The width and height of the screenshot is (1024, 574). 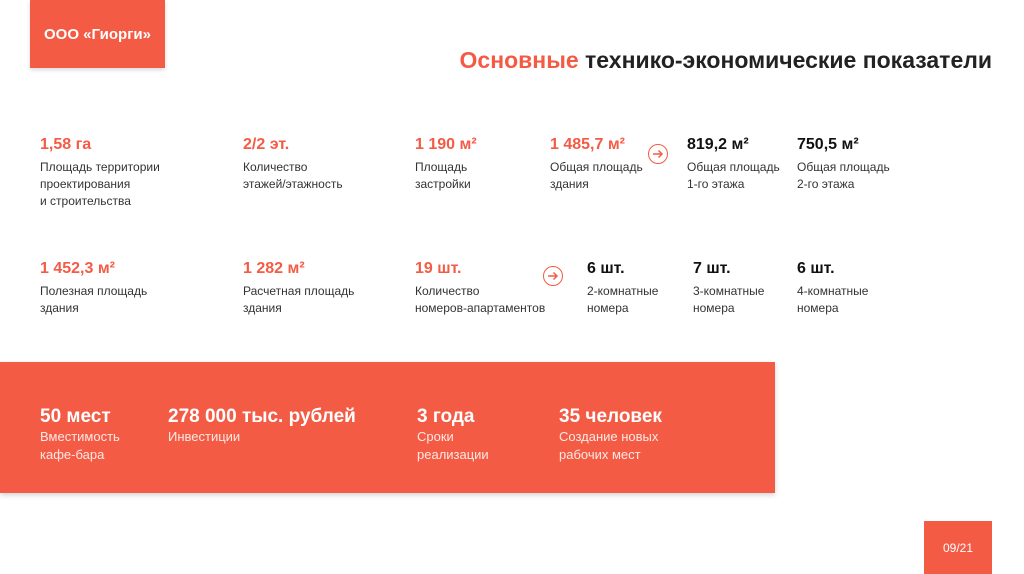 I want to click on title-rest: технико-экономические показатели, so click(x=785, y=60).